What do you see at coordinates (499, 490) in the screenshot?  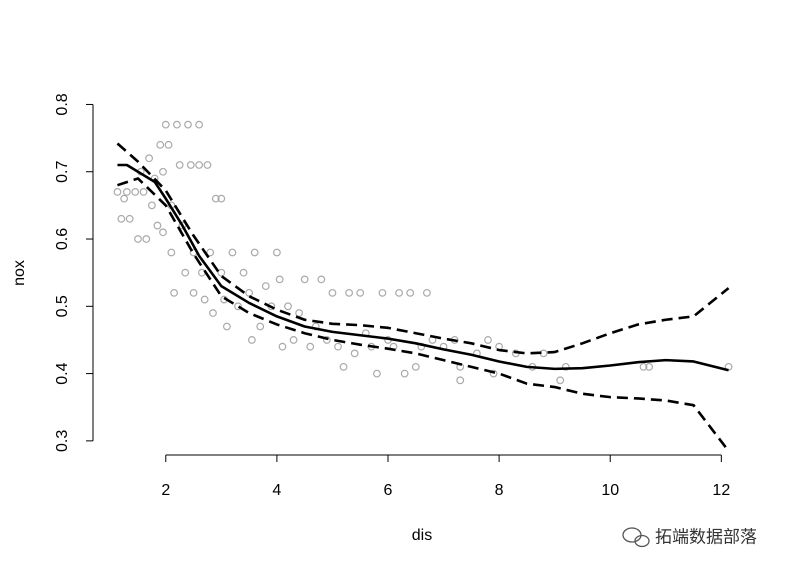 I see `x-tick-label: 8` at bounding box center [499, 490].